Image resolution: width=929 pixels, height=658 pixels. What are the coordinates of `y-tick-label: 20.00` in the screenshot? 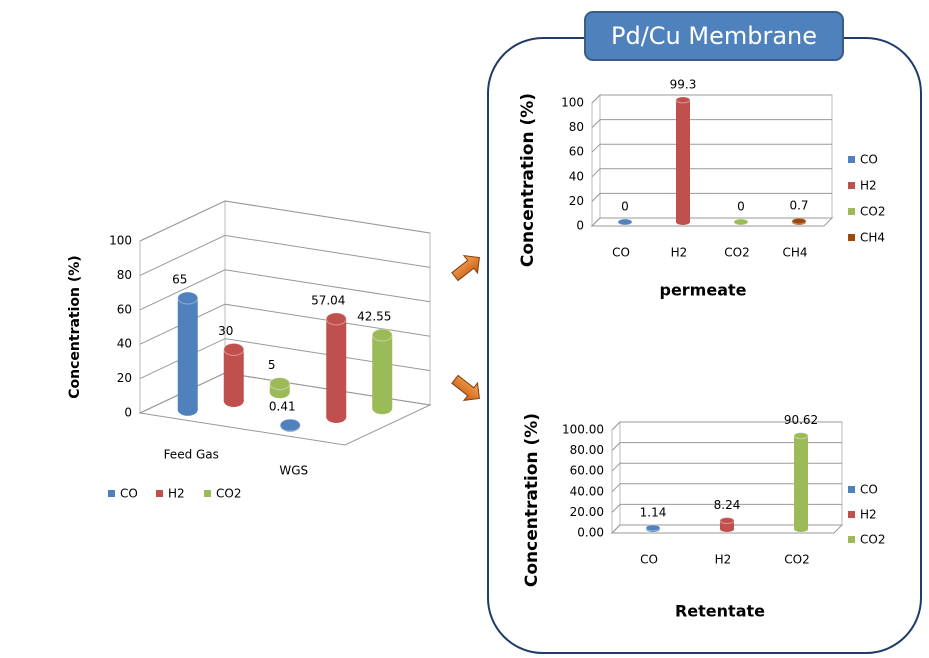 It's located at (587, 512).